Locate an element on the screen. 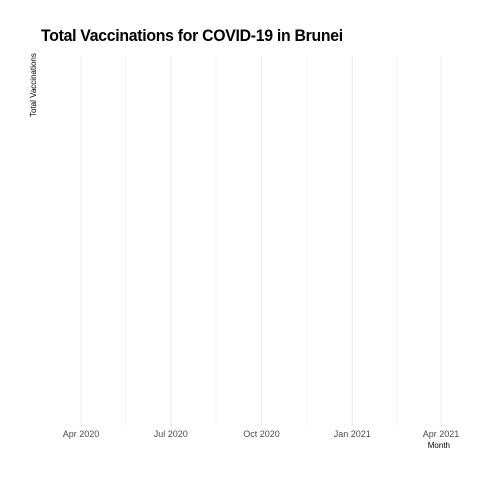 Image resolution: width=480 pixels, height=480 pixels. y-axis-title: Total Vaccinations is located at coordinates (33, 85).